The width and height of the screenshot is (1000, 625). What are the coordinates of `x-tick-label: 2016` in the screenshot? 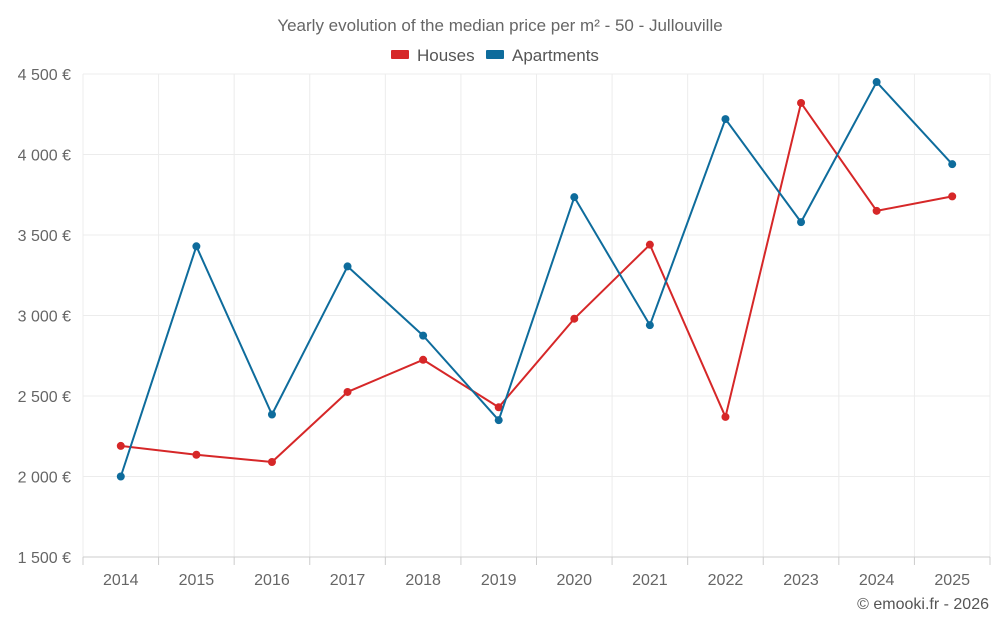 It's located at (272, 580).